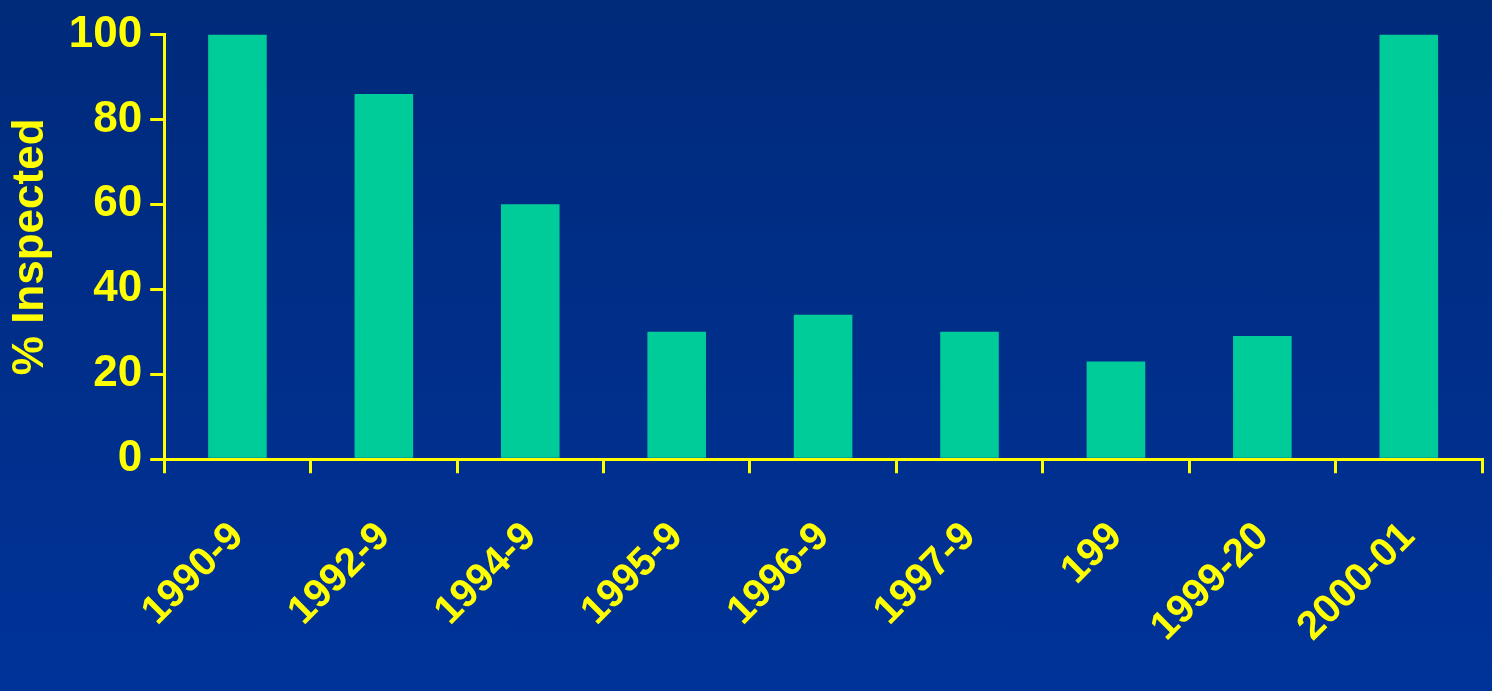  What do you see at coordinates (118, 116) in the screenshot?
I see `y-tick-label: 80` at bounding box center [118, 116].